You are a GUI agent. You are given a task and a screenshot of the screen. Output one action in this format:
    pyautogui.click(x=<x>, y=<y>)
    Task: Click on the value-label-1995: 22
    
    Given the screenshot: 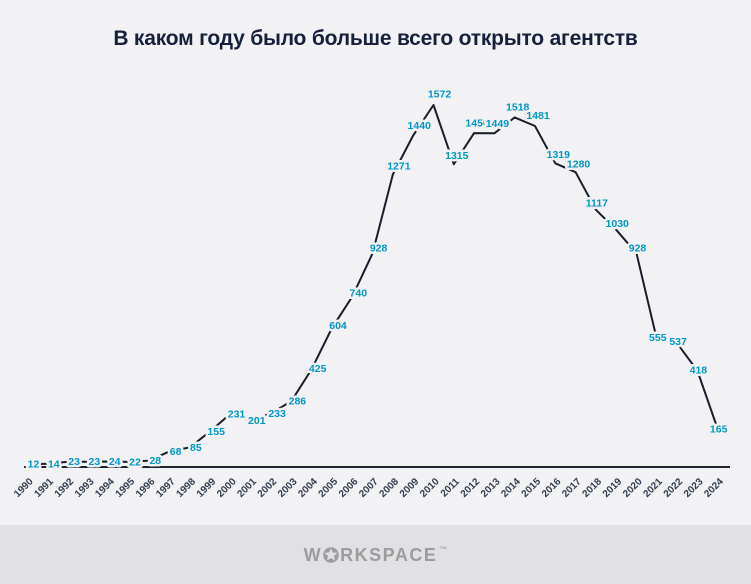 What is the action you would take?
    pyautogui.click(x=135, y=462)
    